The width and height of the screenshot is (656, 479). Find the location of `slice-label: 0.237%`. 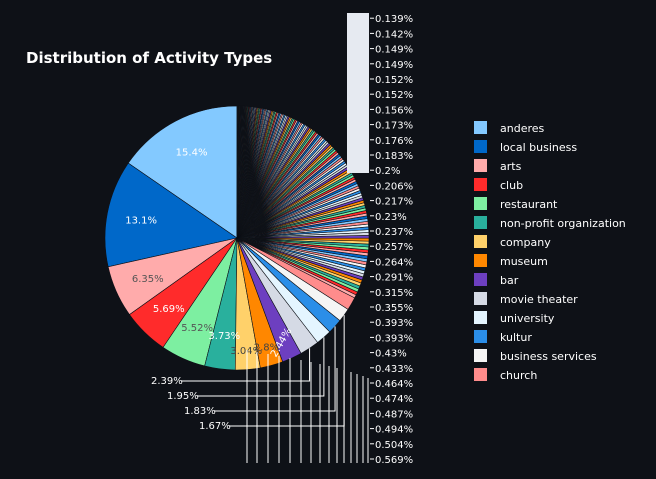

slice-label: 0.237% is located at coordinates (394, 232).